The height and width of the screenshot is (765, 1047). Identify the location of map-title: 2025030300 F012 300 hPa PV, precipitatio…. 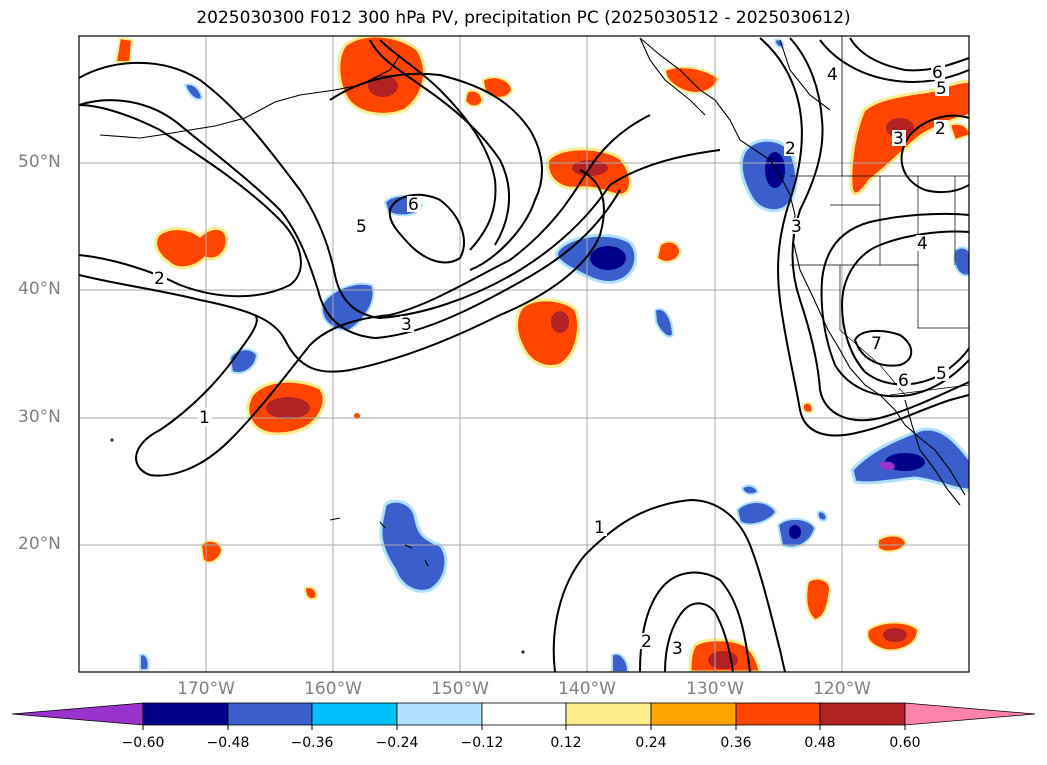
(523, 18).